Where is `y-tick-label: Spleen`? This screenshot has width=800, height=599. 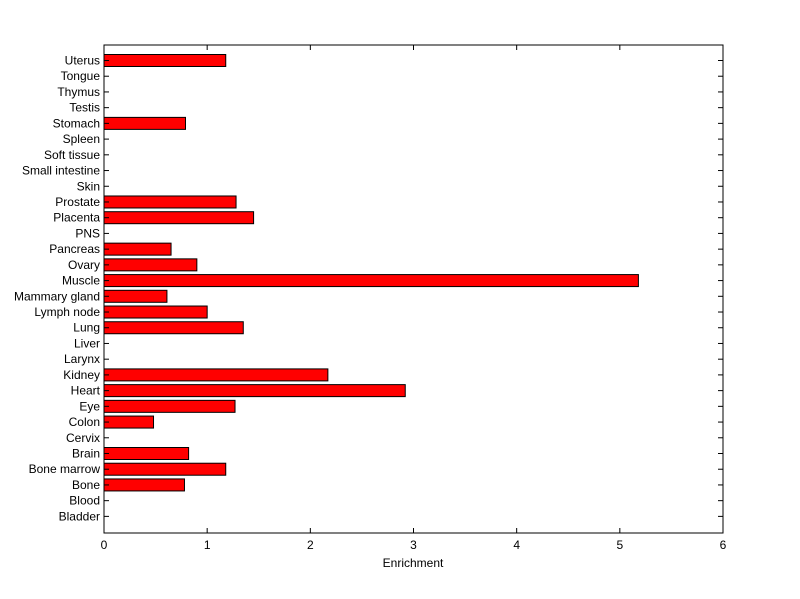
y-tick-label: Spleen is located at coordinates (81, 139).